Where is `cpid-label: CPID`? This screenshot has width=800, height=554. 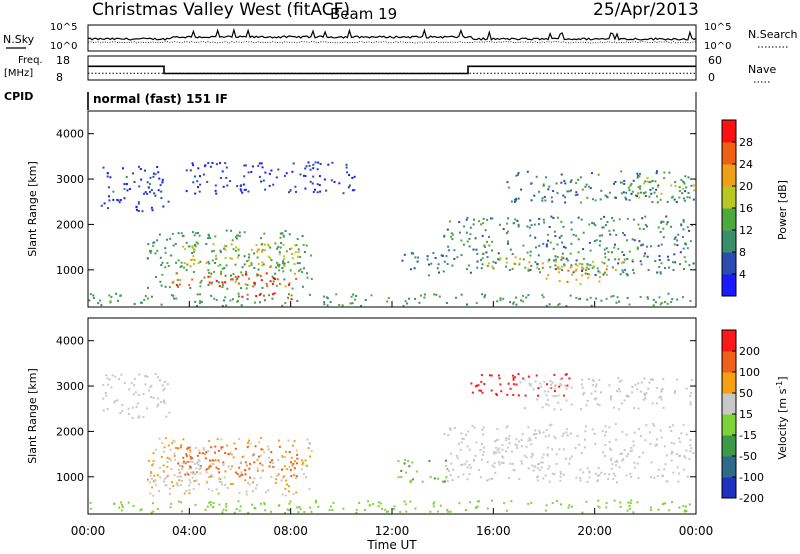
cpid-label: CPID is located at coordinates (18, 96).